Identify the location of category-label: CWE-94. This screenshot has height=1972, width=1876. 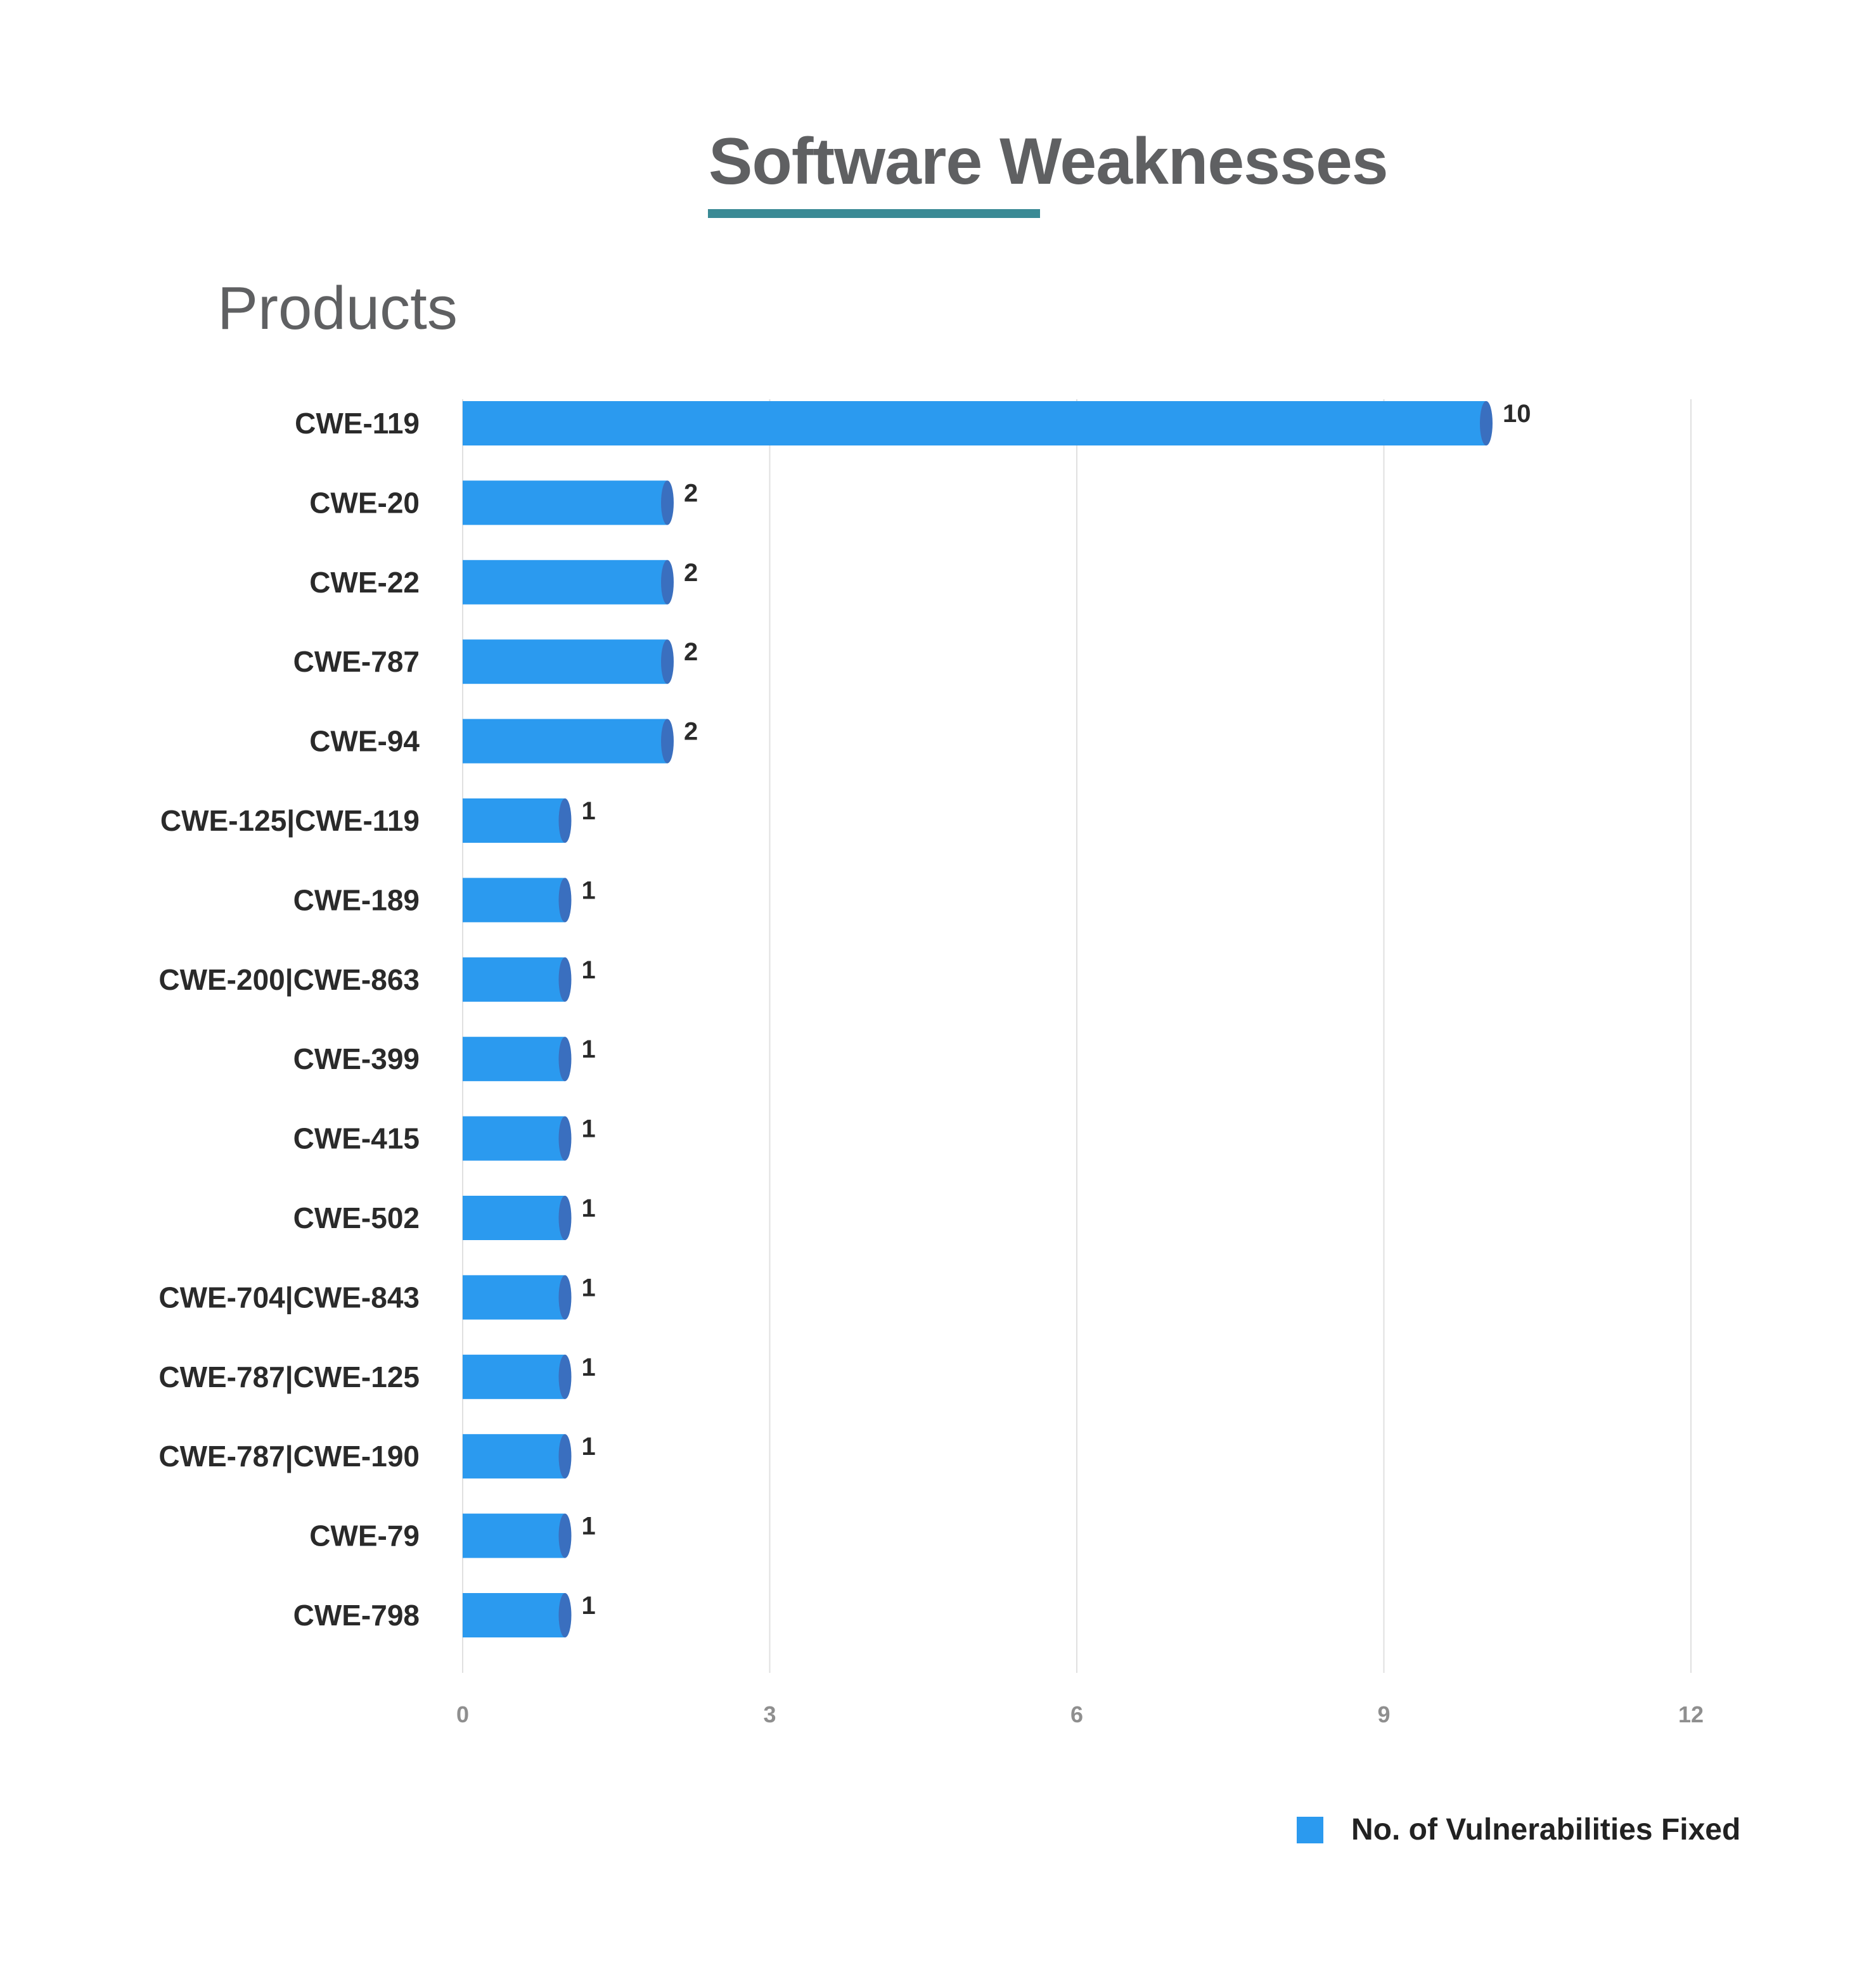
(364, 741).